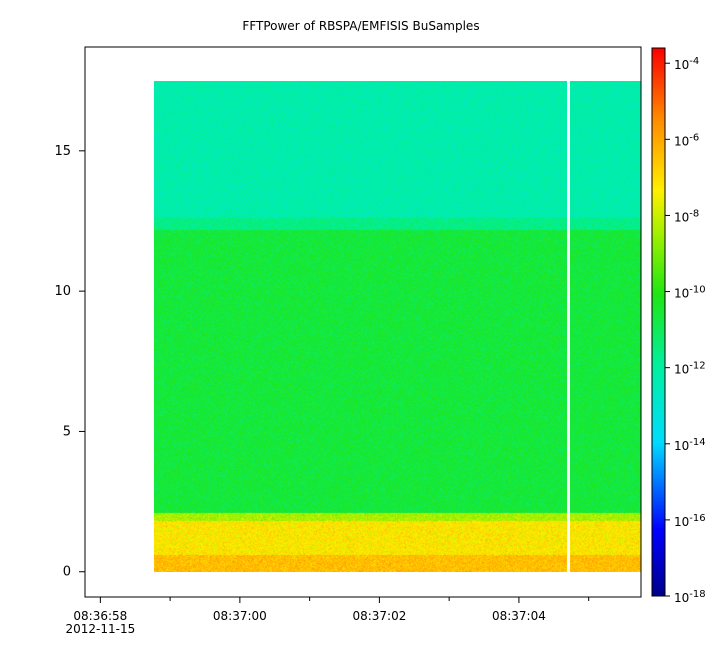 The image size is (724, 656). Describe the element at coordinates (67, 572) in the screenshot. I see `y-tick-label: 0` at that location.